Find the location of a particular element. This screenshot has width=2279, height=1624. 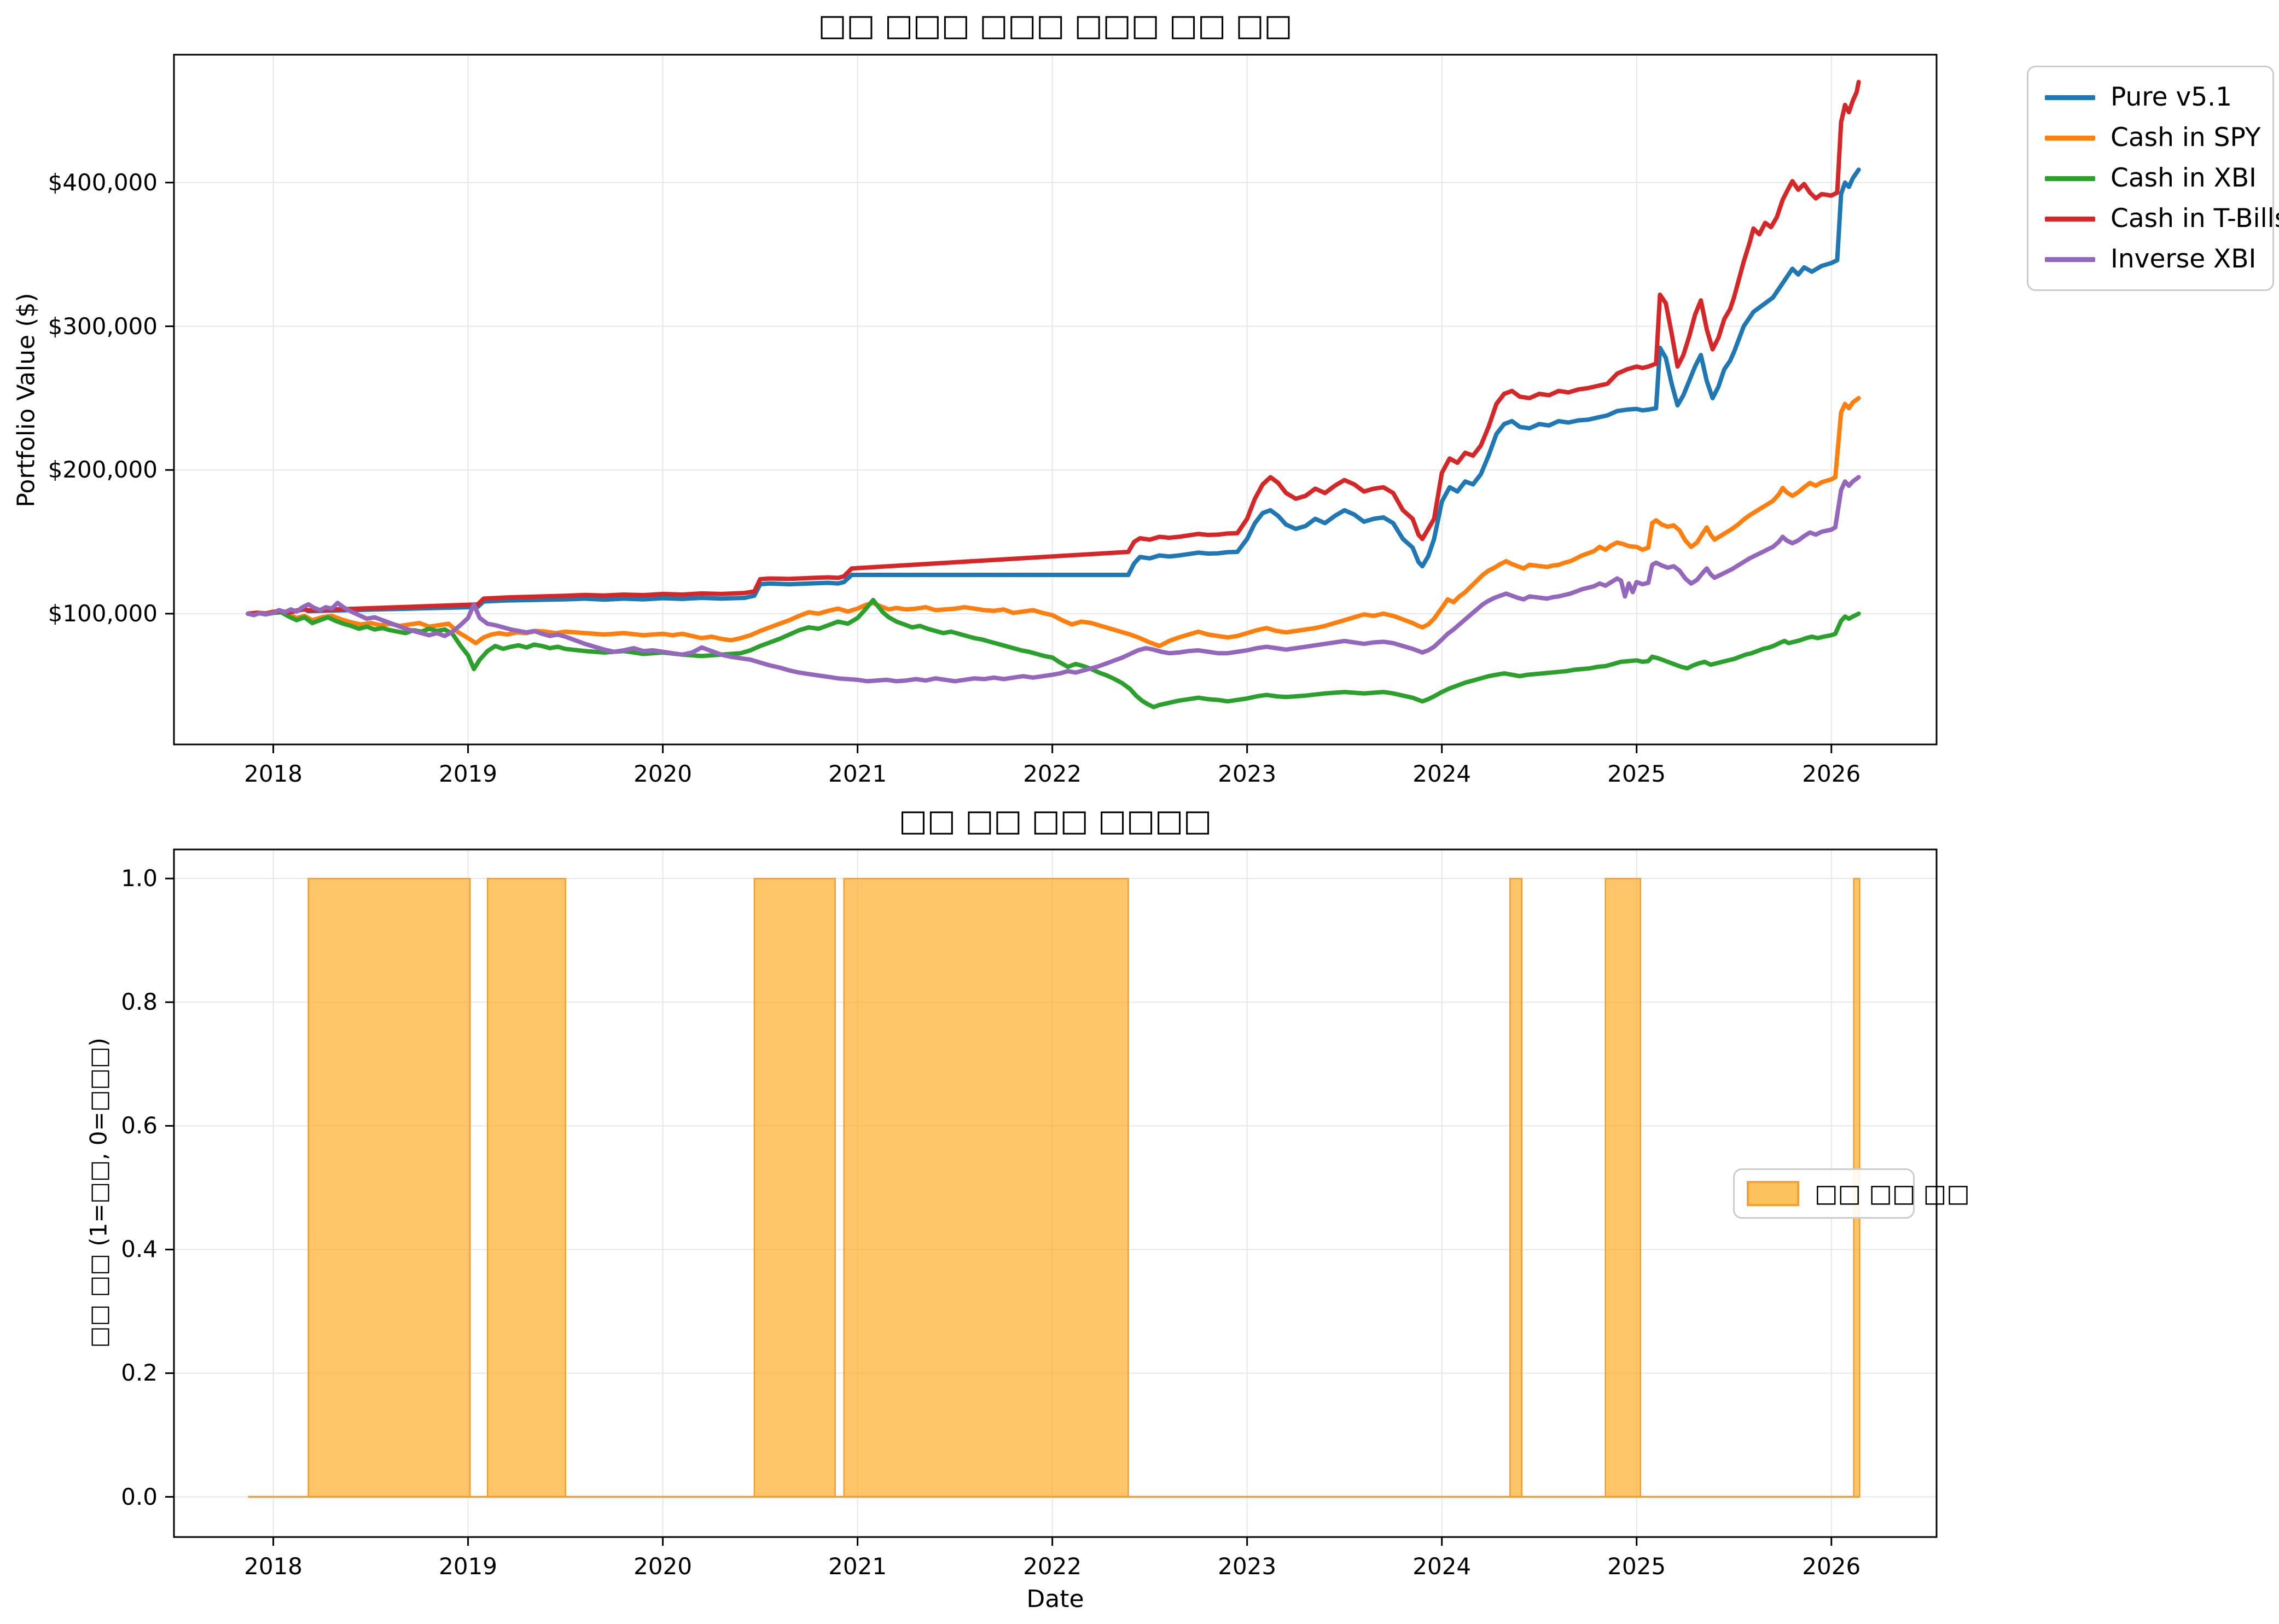

legend-line-swatch-purple is located at coordinates (2070, 259).